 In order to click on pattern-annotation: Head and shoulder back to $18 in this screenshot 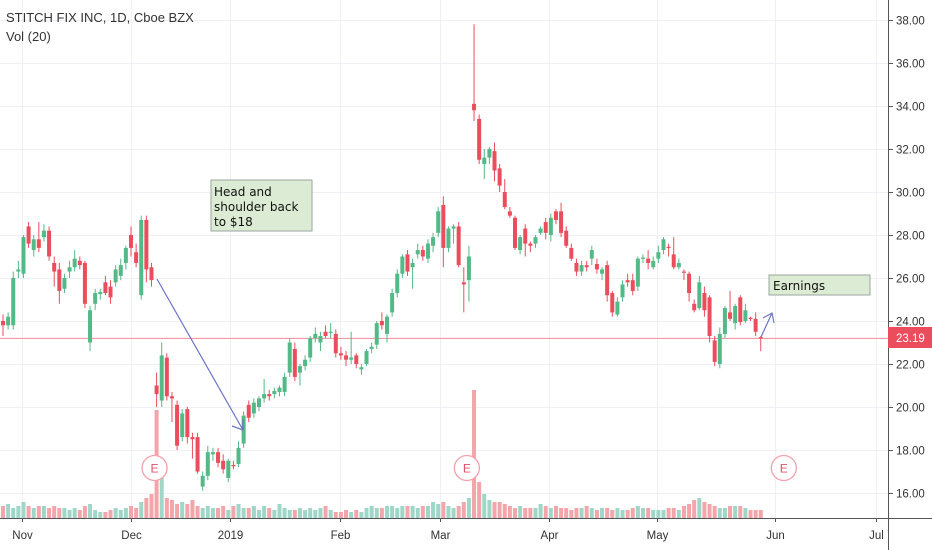, I will do `click(234, 305)`.